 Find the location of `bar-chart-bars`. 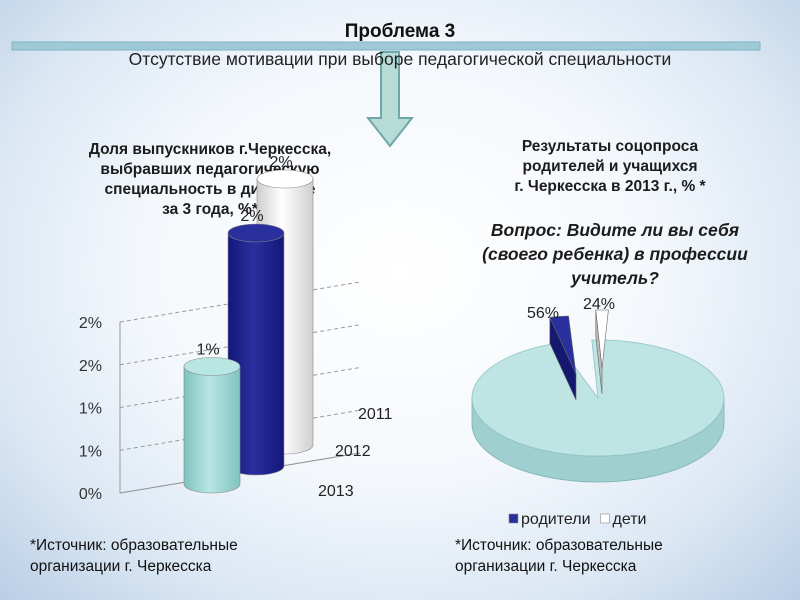

bar-chart-bars is located at coordinates (248, 331).